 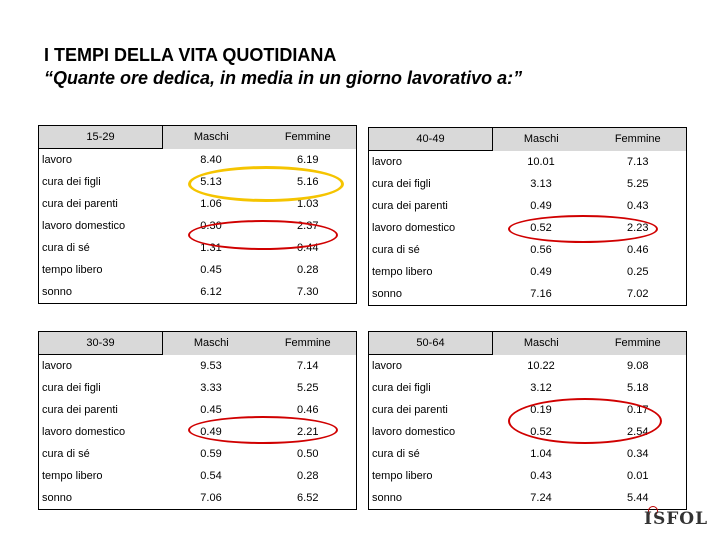 What do you see at coordinates (527, 476) in the screenshot?
I see `table-row: tempo libero 0.43 0.01` at bounding box center [527, 476].